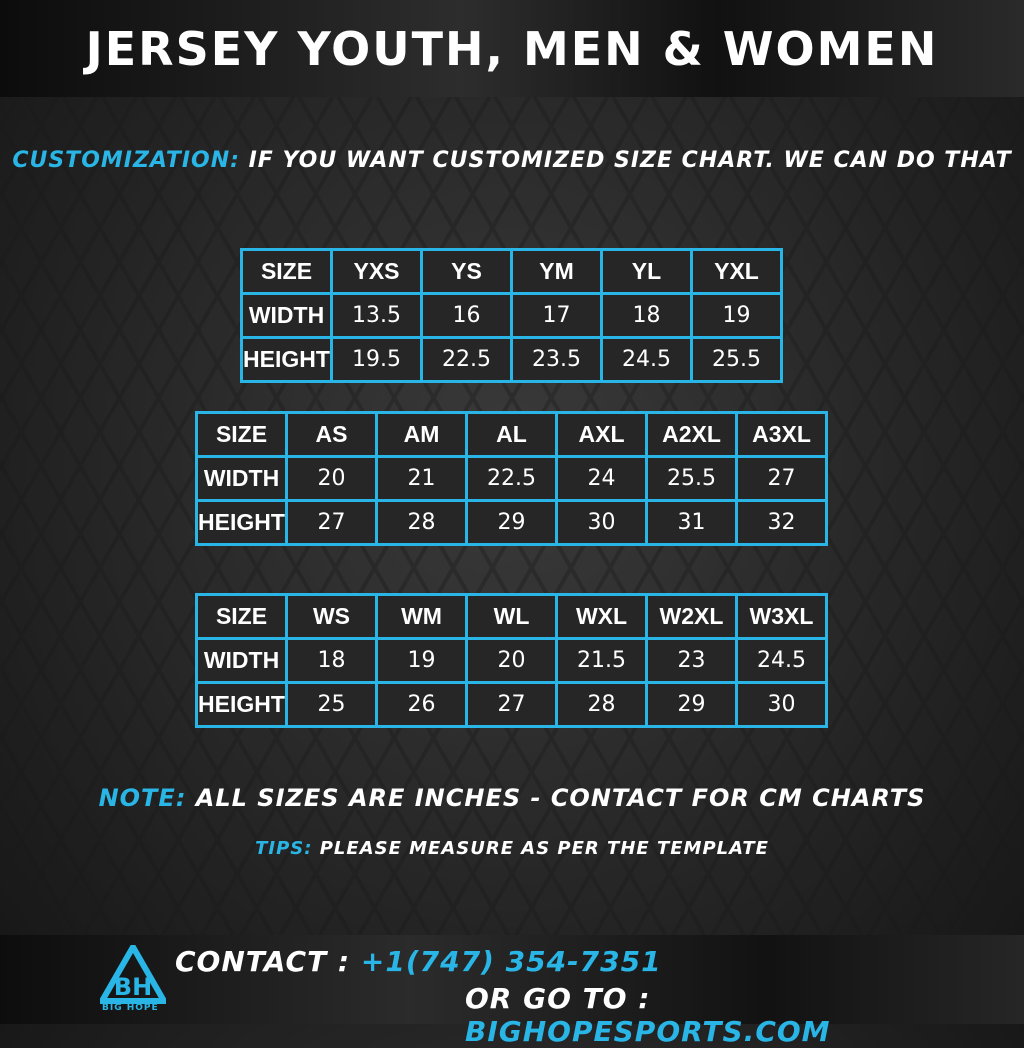 This screenshot has height=1048, width=1024. I want to click on customization-label: Customization:, so click(126, 160).